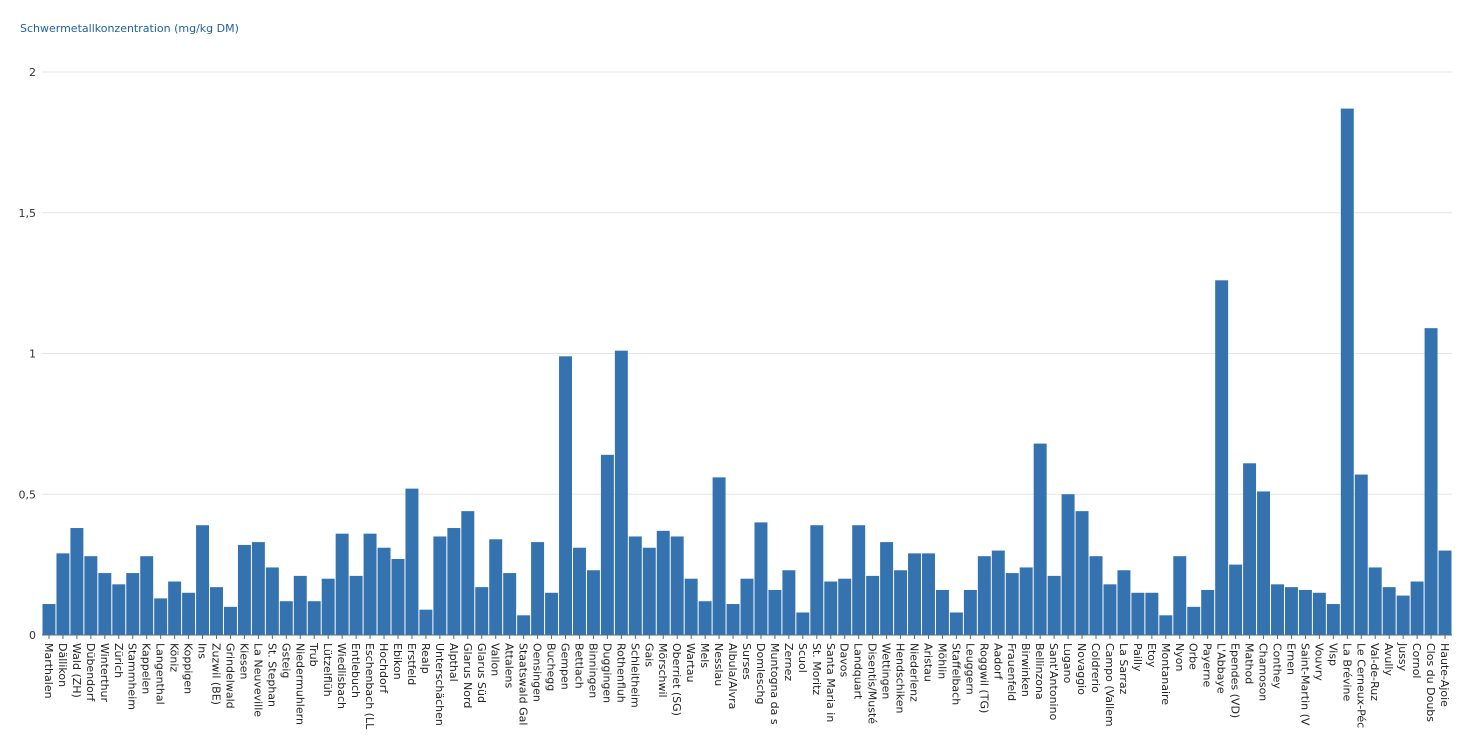 This screenshot has height=735, width=1474. Describe the element at coordinates (510, 604) in the screenshot. I see `bar: Attalens: 0.22` at that location.